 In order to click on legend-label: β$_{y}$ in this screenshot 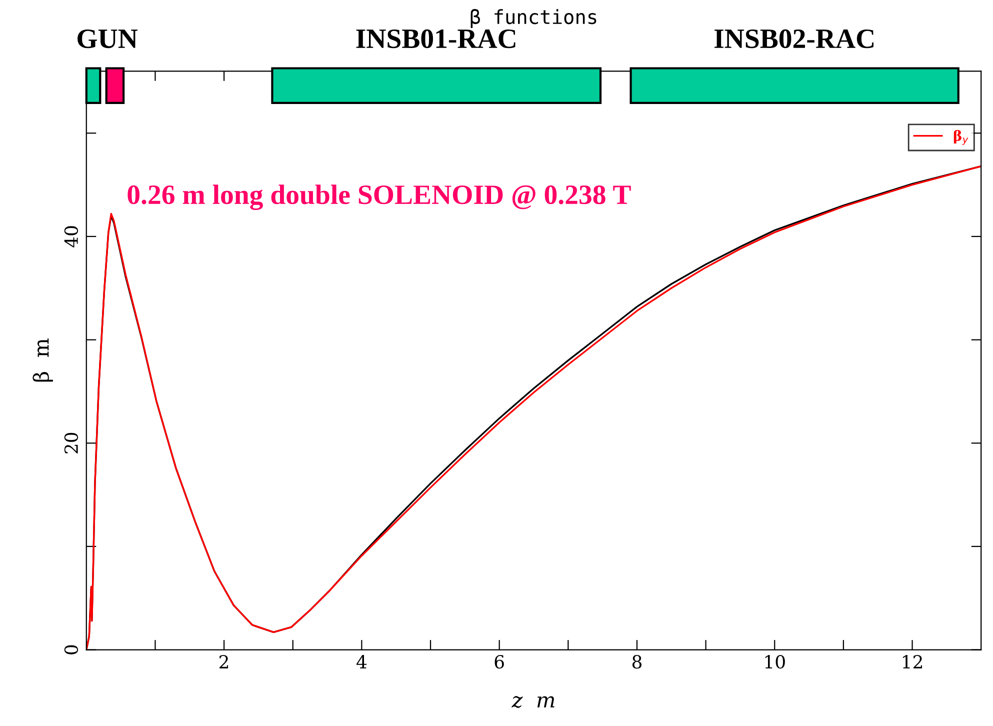, I will do `click(961, 137)`.